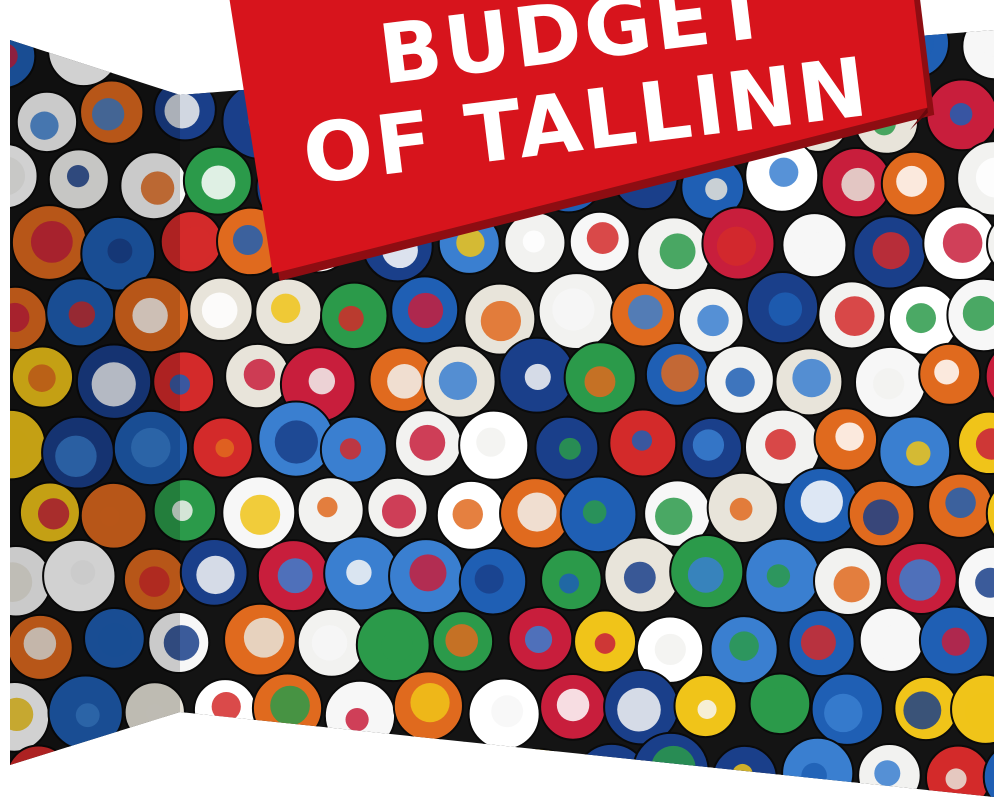 The height and width of the screenshot is (797, 994). Describe the element at coordinates (918, 118) in the screenshot. I see `banner-fold` at that location.